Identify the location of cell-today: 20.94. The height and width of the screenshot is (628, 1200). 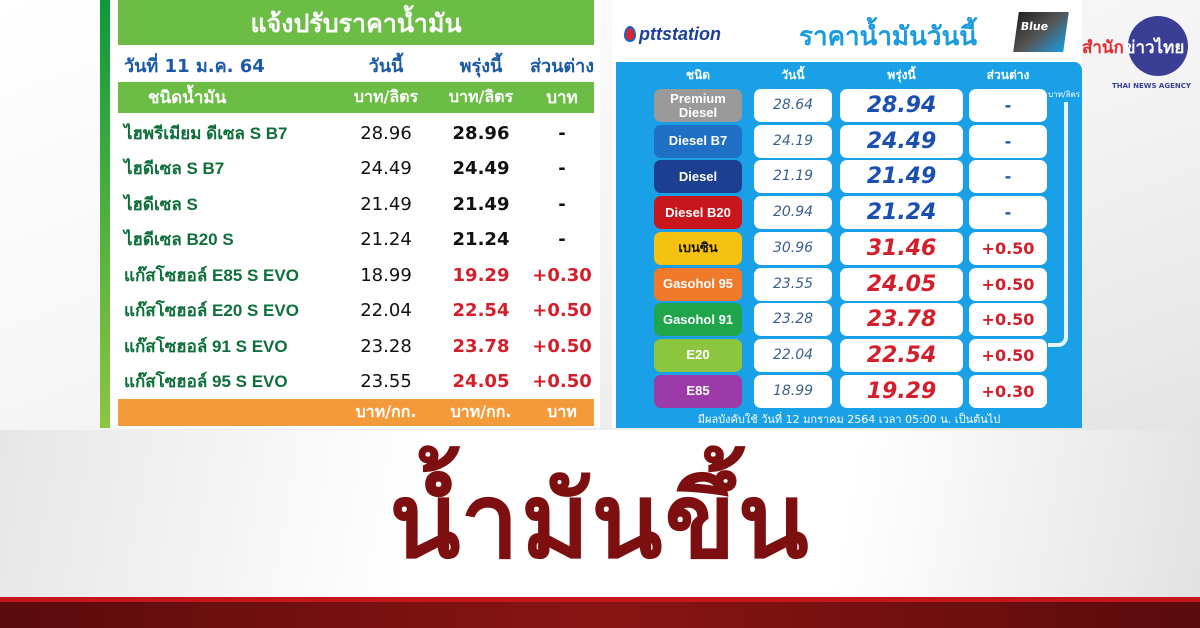
(793, 213).